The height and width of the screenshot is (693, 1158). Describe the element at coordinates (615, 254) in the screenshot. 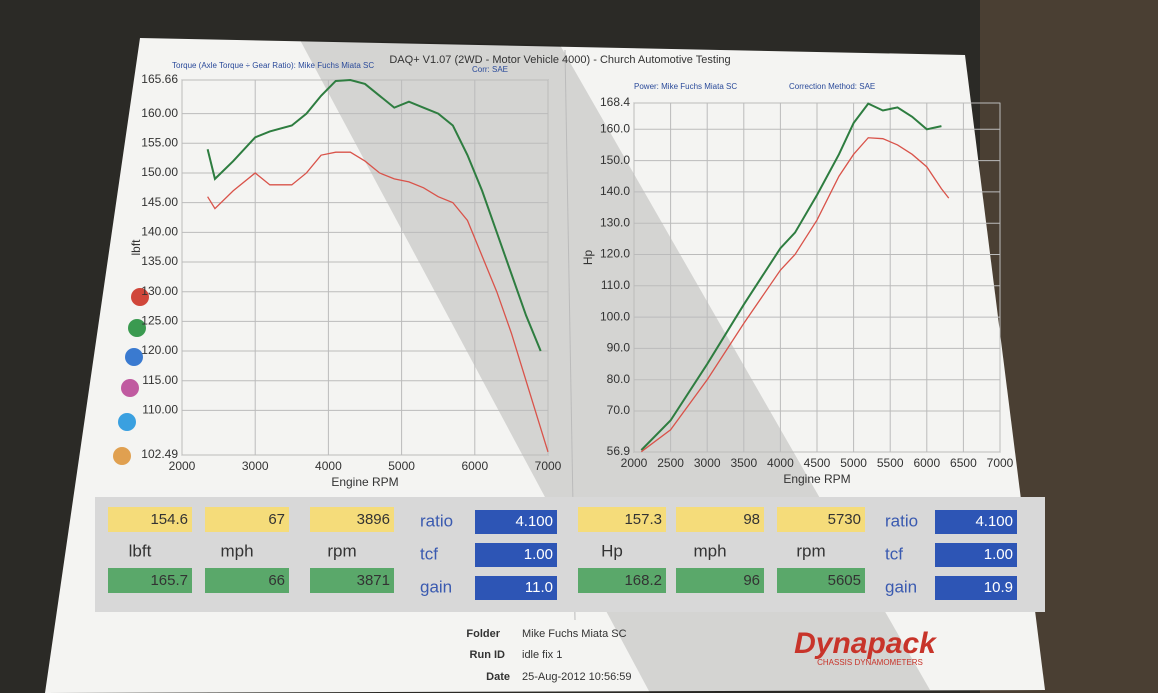

I see `y-tick-label: 120.0` at that location.